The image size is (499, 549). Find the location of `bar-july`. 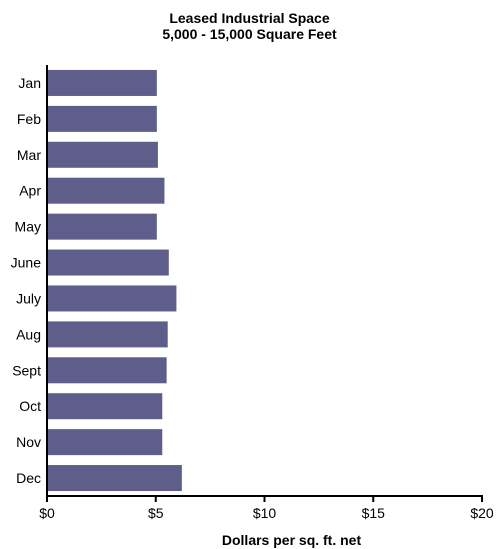

bar-july is located at coordinates (112, 298).